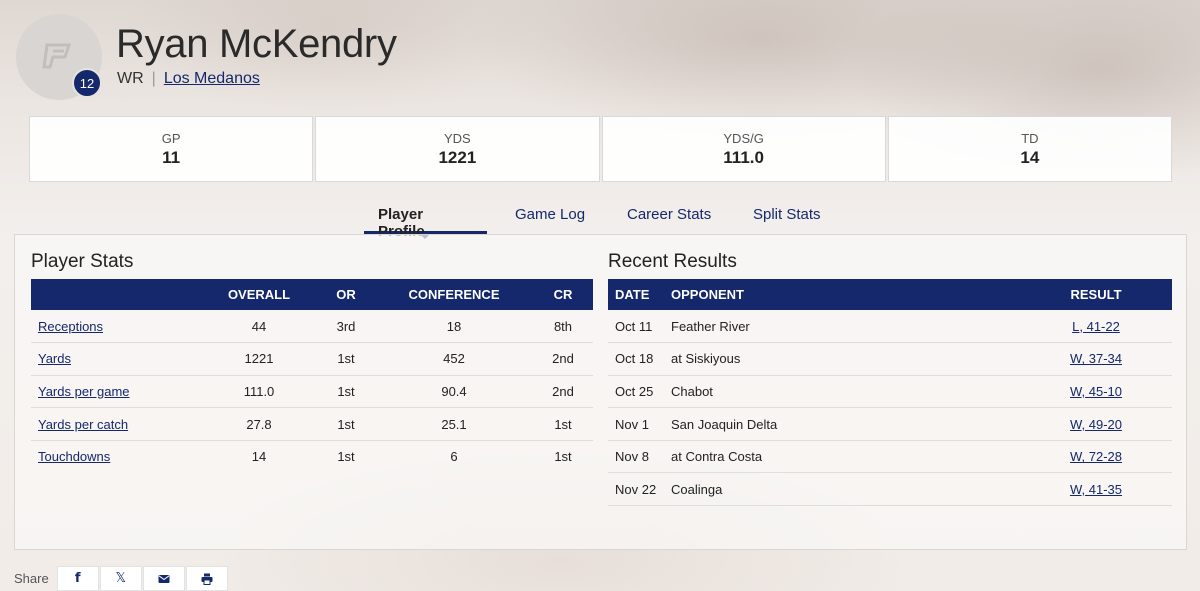 The height and width of the screenshot is (591, 1200). What do you see at coordinates (171, 157) in the screenshot?
I see `summary-value: 11` at bounding box center [171, 157].